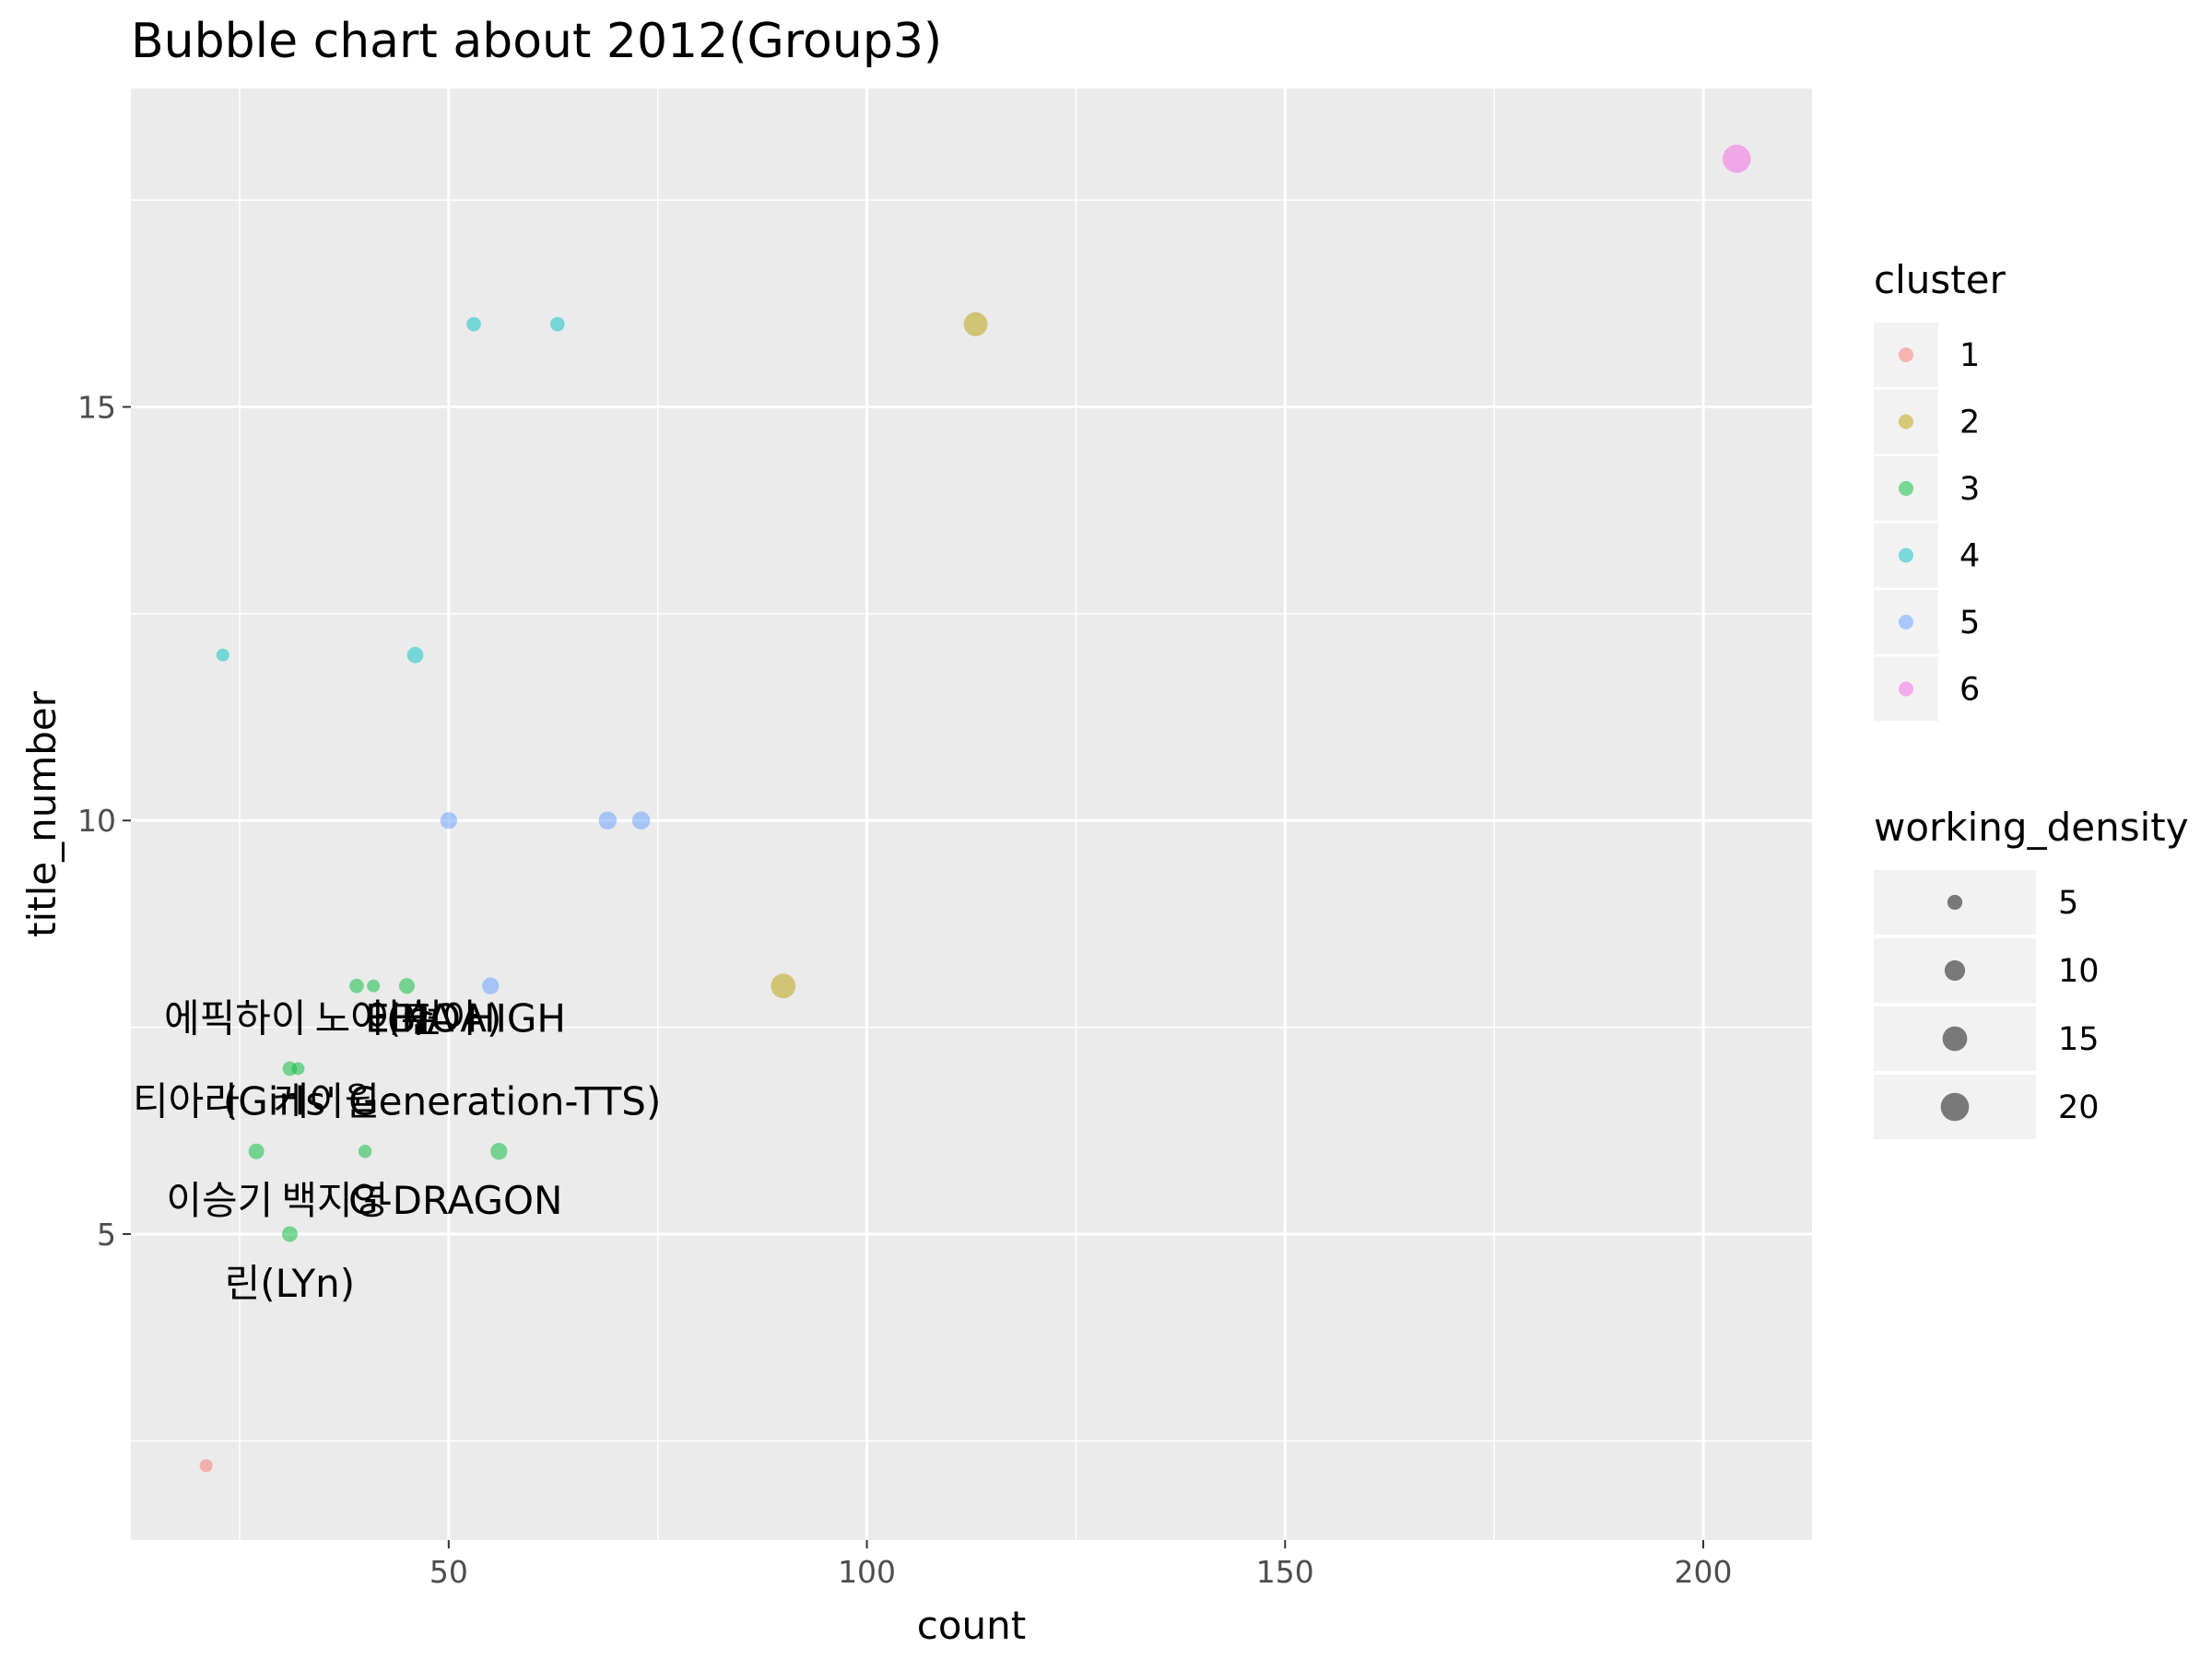  Describe the element at coordinates (455, 1200) in the screenshot. I see `point-label: G-DRAGON` at that location.